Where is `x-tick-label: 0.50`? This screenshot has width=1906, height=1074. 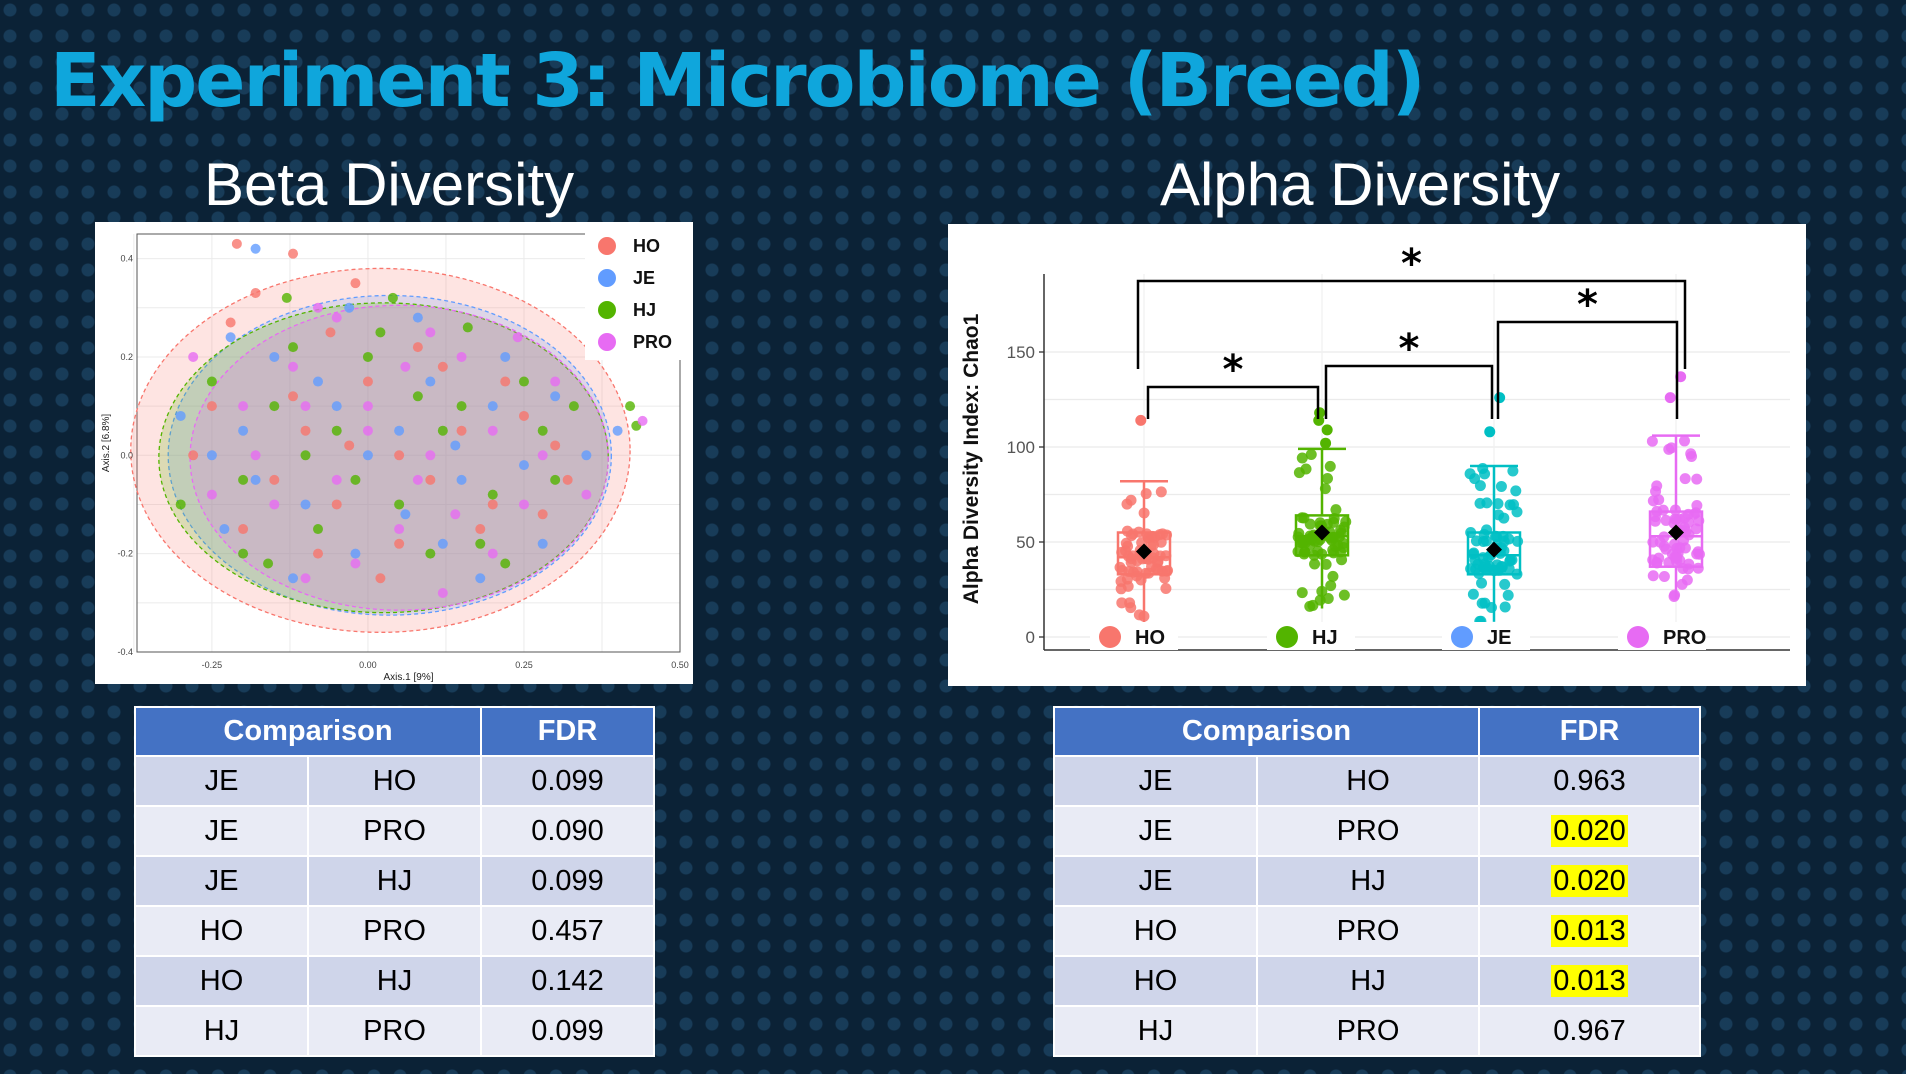
x-tick-label: 0.50 is located at coordinates (680, 665).